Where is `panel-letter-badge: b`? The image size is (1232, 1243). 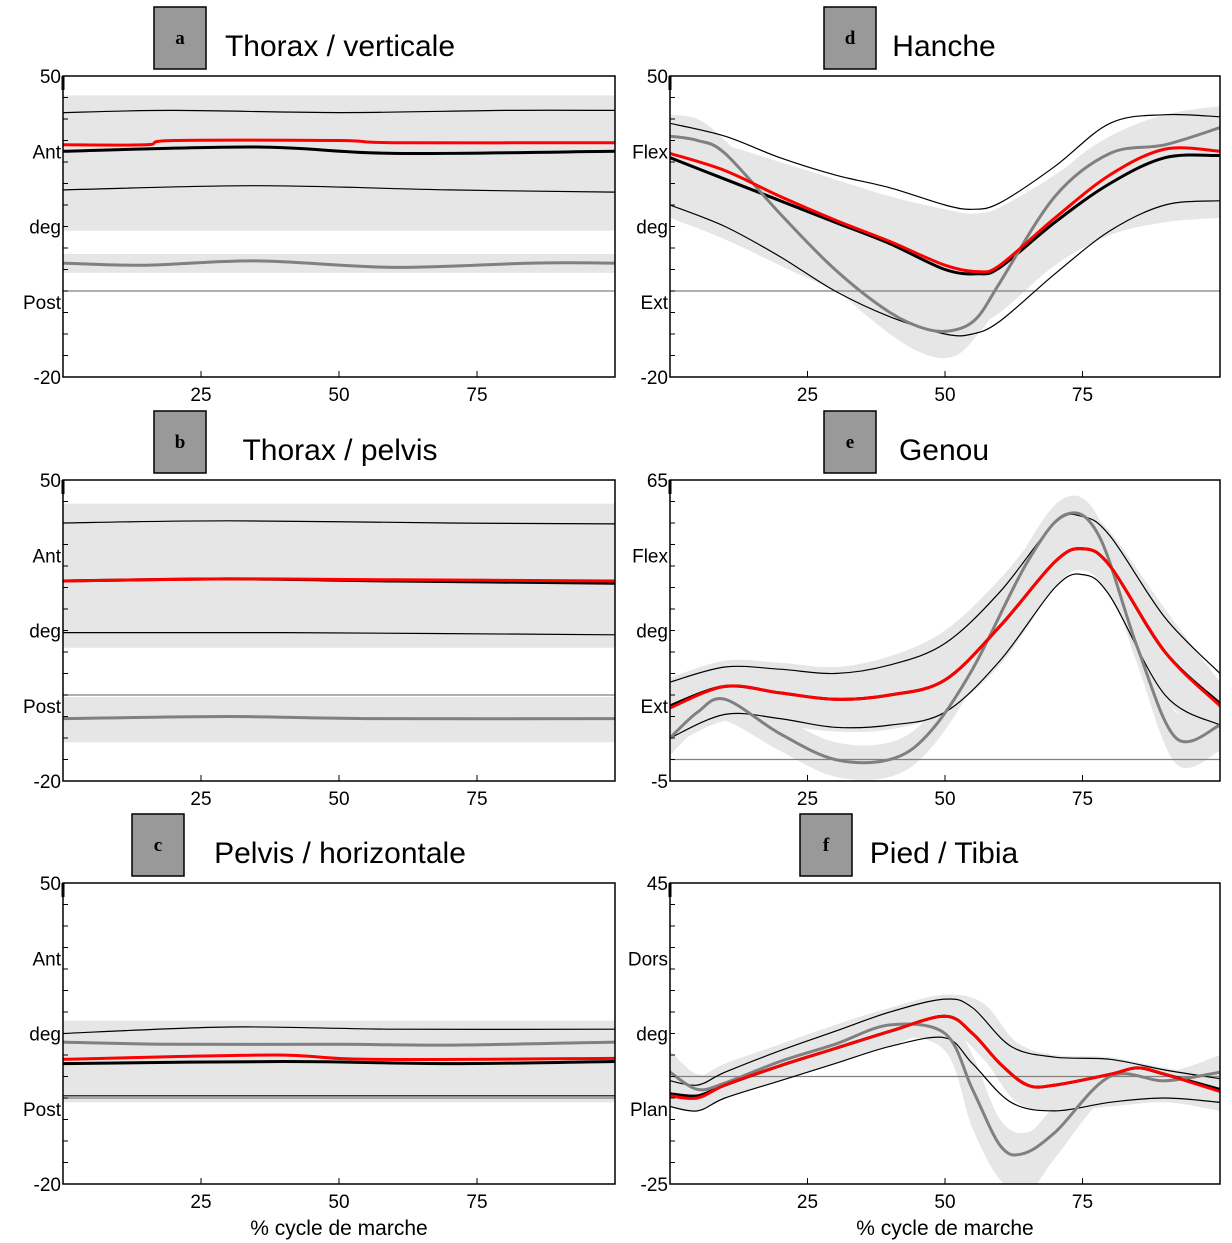 panel-letter-badge: b is located at coordinates (180, 442).